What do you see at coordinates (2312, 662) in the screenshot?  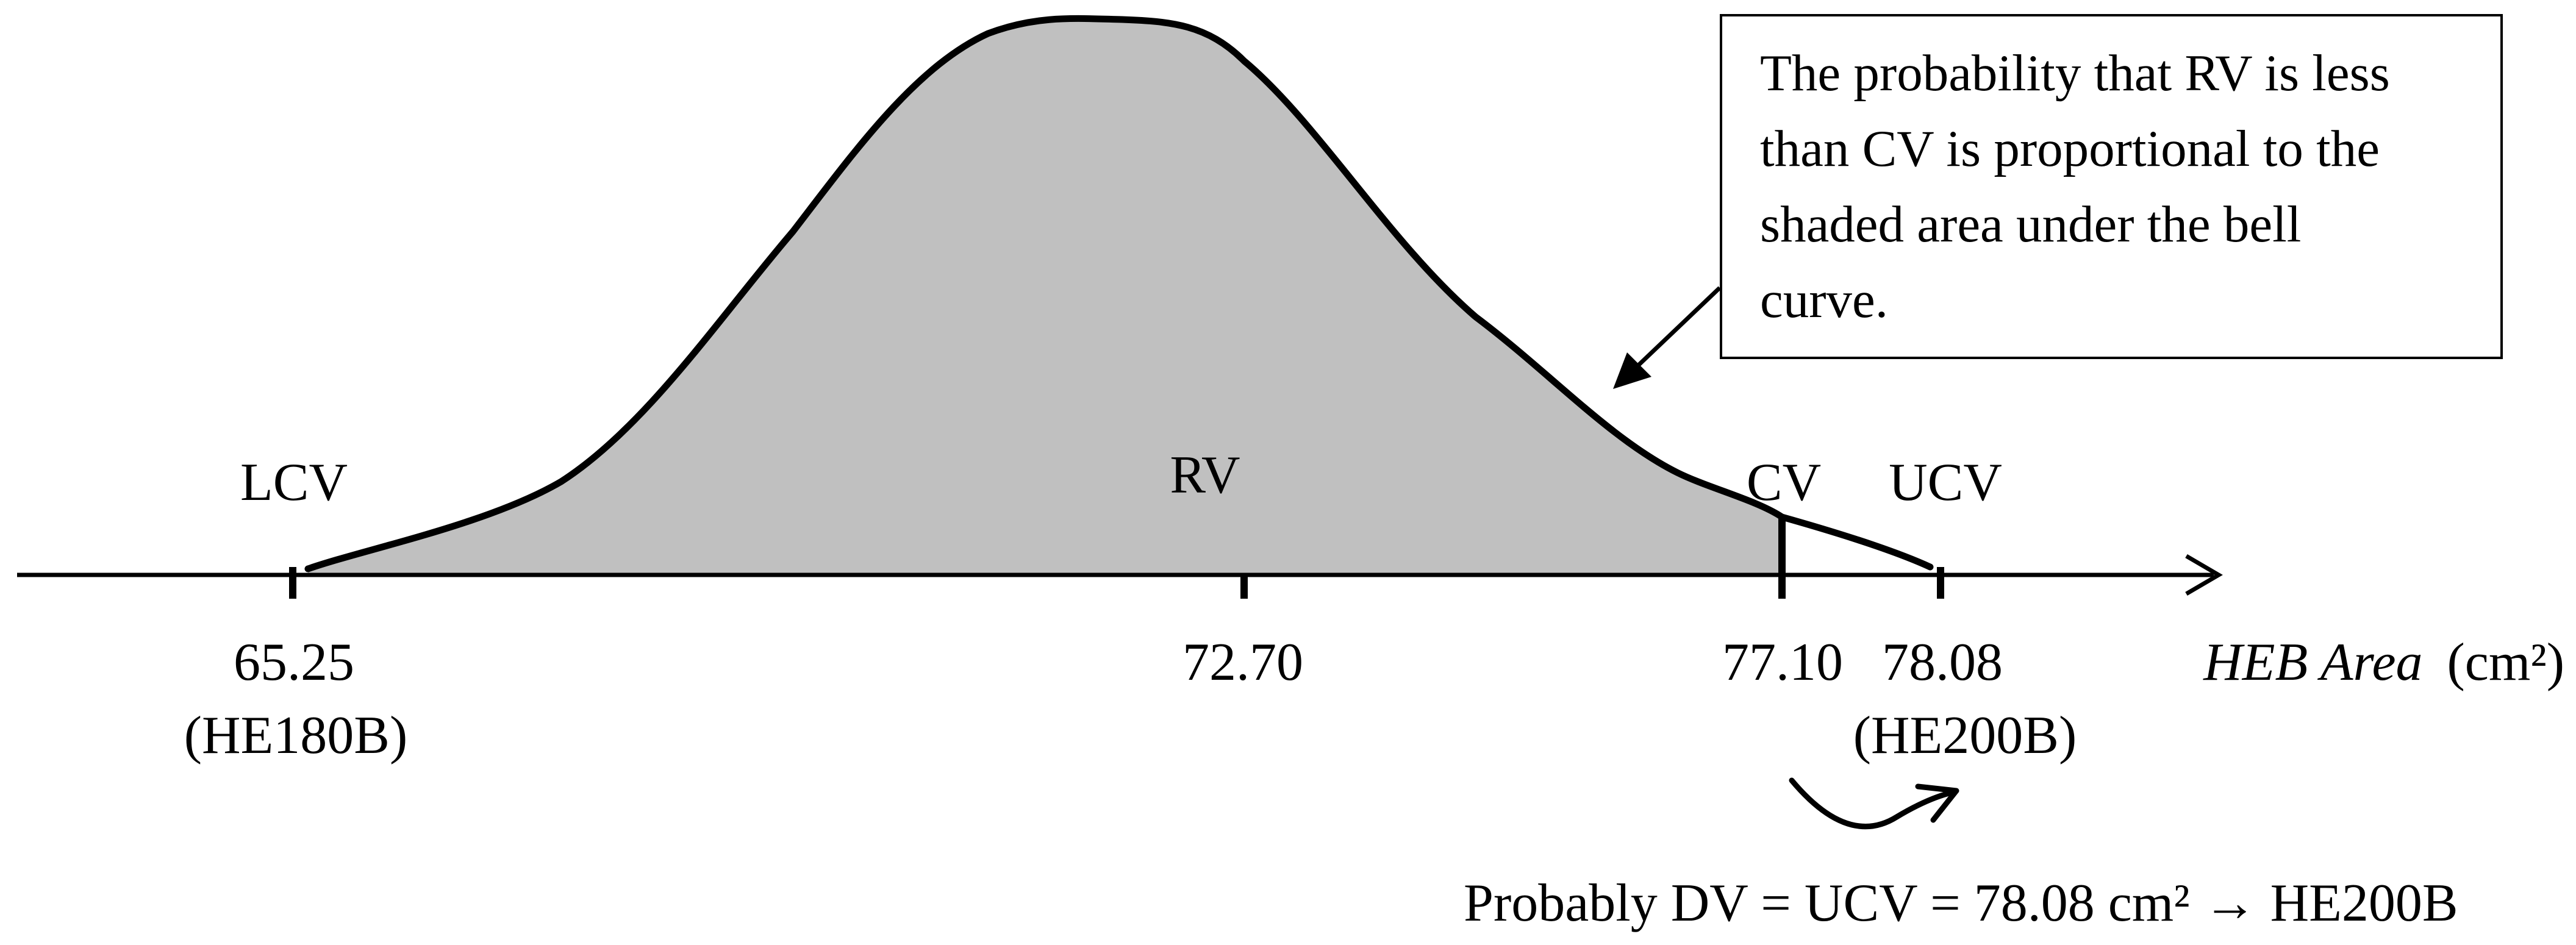 I see `axis-name: HEB Area` at bounding box center [2312, 662].